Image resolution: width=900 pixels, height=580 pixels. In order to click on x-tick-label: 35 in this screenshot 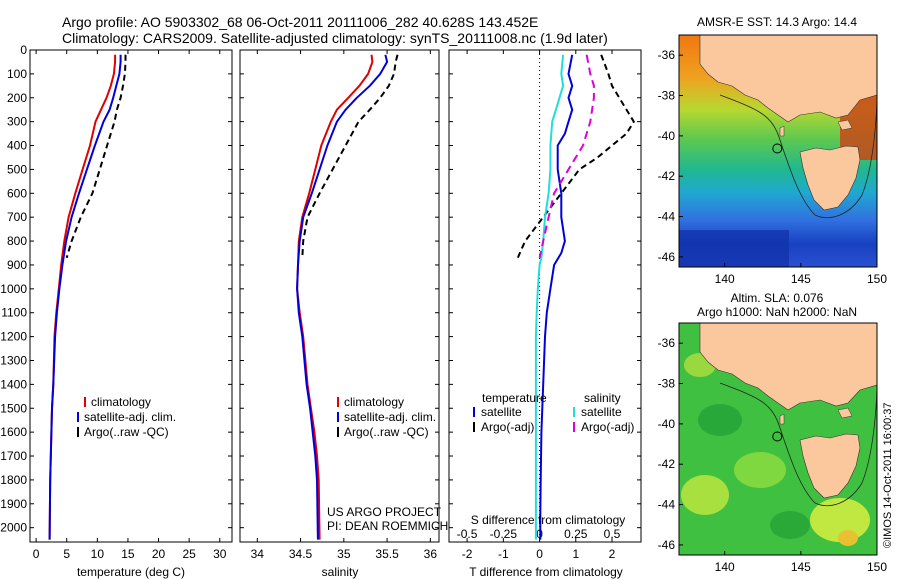, I will do `click(344, 554)`.